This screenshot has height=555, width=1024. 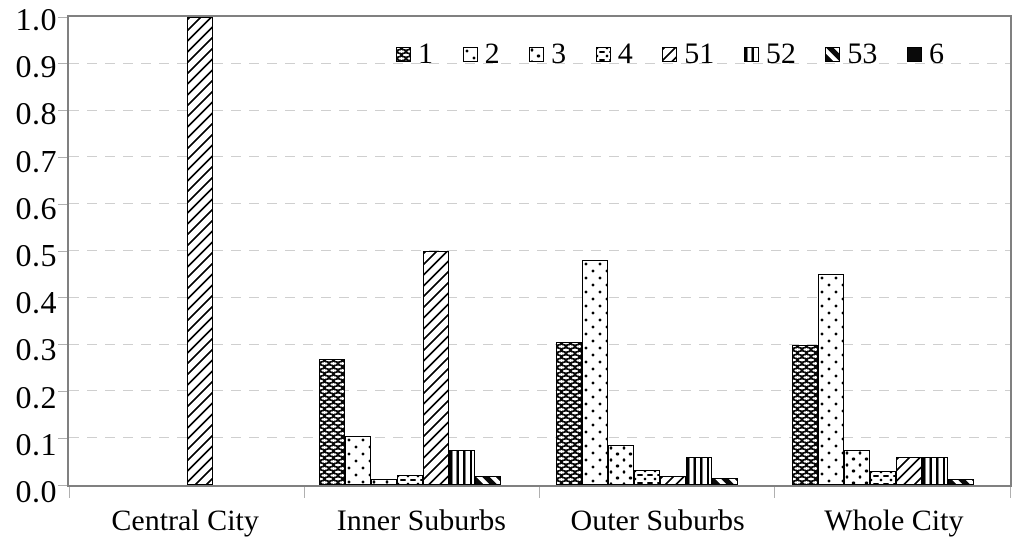 I want to click on gridline-0.4, so click(x=539, y=297).